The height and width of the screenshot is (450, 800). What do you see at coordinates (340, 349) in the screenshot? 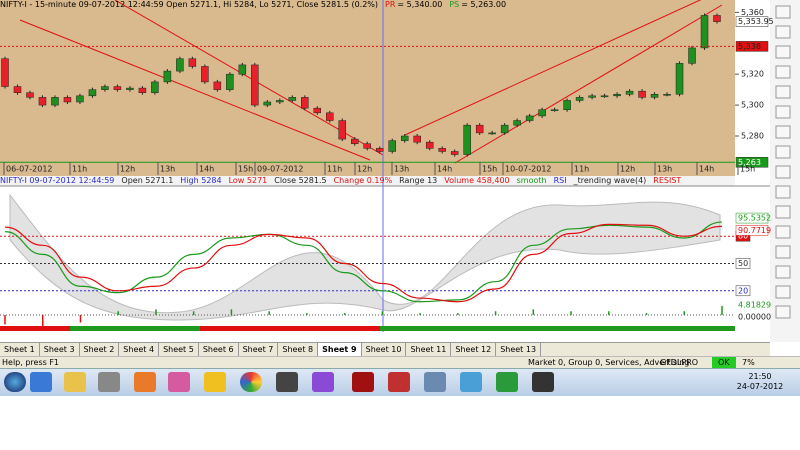
I see `sheet-tab: Sheet 9` at bounding box center [340, 349].